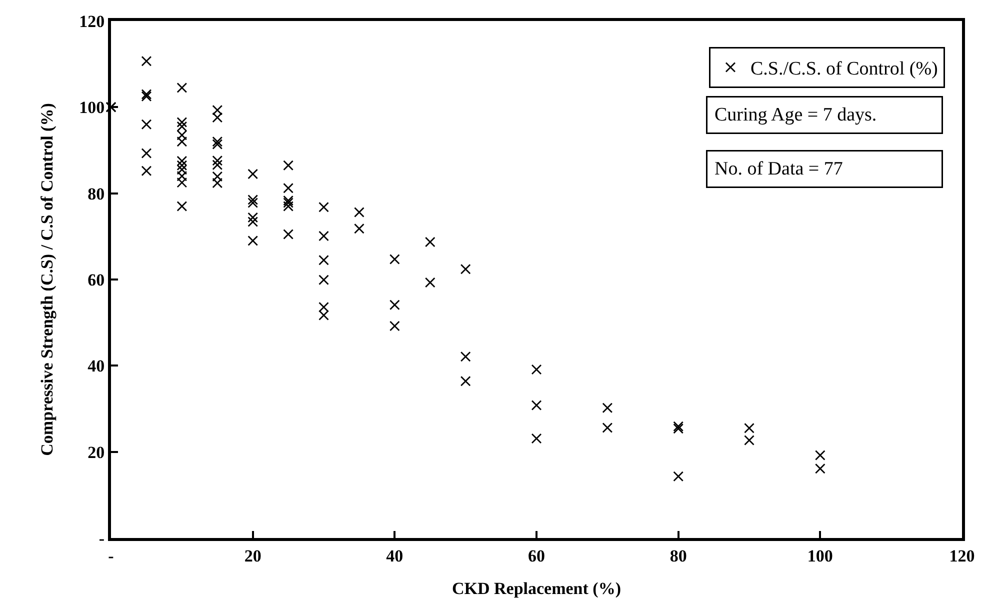  What do you see at coordinates (253, 556) in the screenshot?
I see `x-tick-label: 20` at bounding box center [253, 556].